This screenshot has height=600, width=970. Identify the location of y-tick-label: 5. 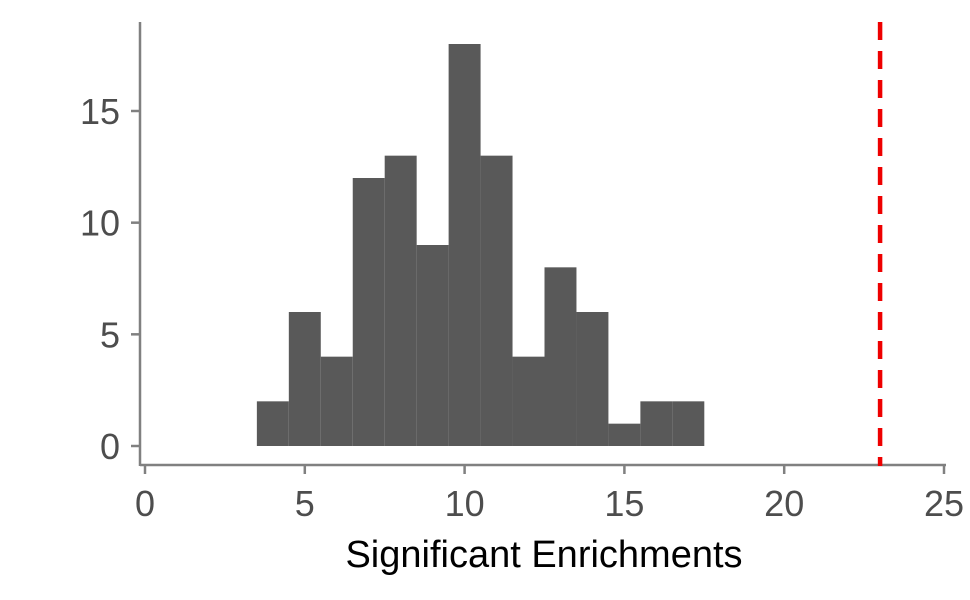
(110, 334).